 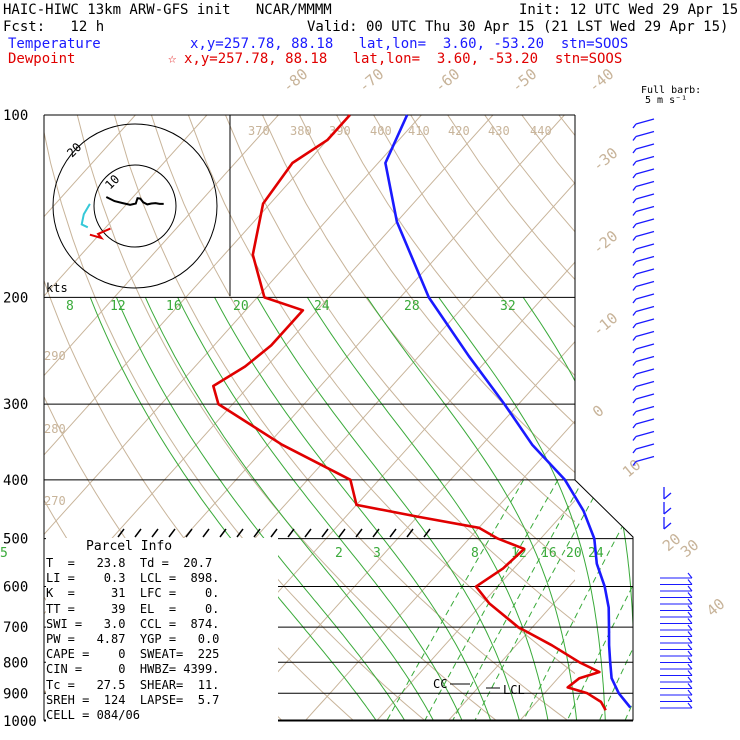 I want to click on theta-label: 390, so click(x=340, y=131).